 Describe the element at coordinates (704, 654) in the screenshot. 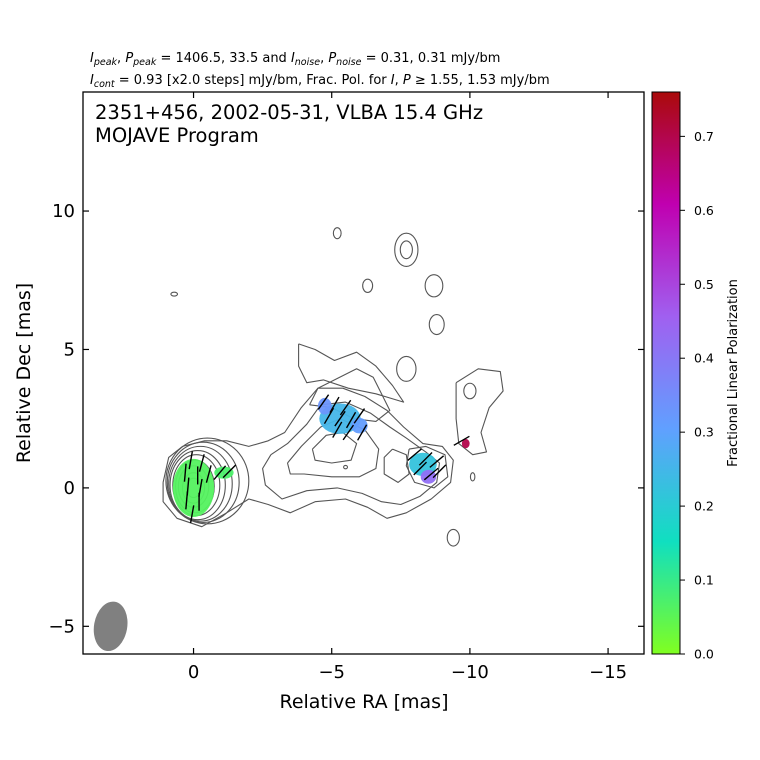

I see `colorbar-tick-label: 0.0` at that location.